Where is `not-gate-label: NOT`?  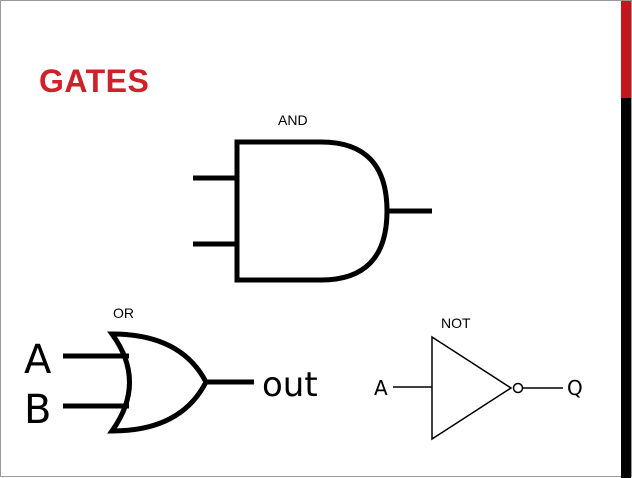 not-gate-label: NOT is located at coordinates (456, 323).